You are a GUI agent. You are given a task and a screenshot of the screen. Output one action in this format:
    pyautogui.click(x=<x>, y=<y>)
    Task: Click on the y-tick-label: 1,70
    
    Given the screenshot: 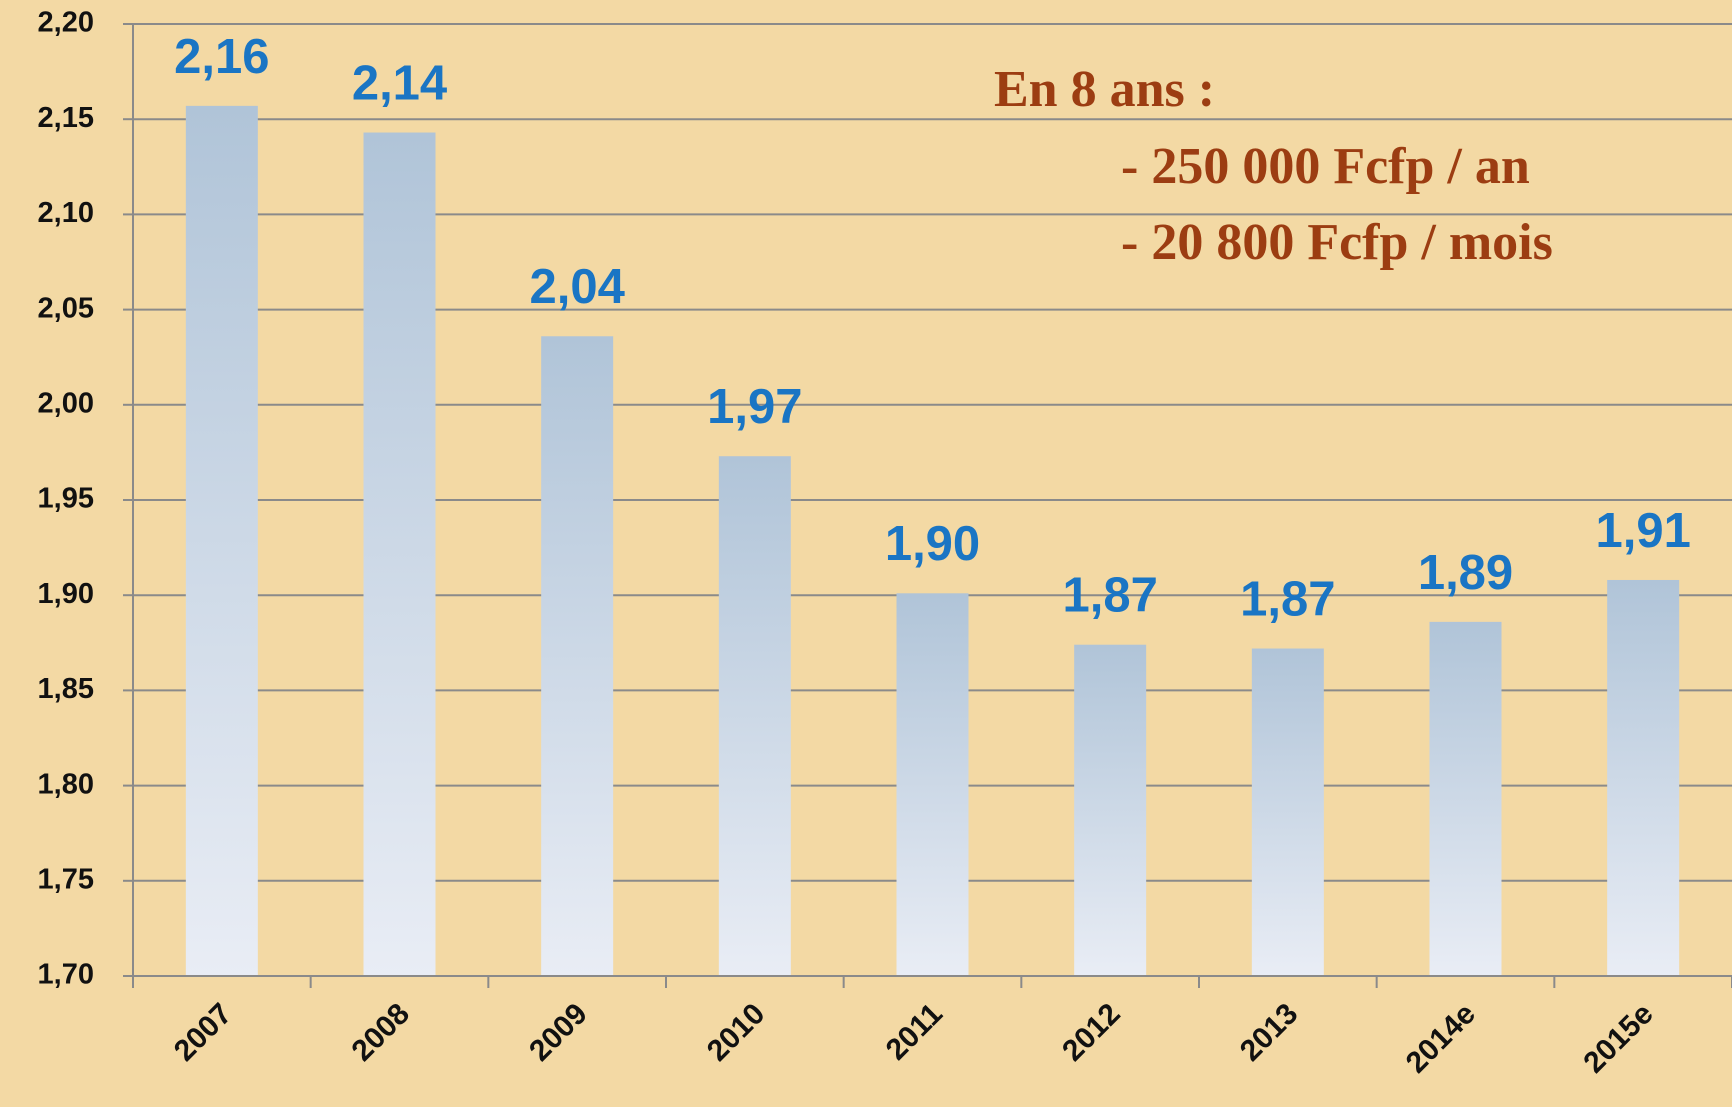 What is the action you would take?
    pyautogui.click(x=66, y=975)
    